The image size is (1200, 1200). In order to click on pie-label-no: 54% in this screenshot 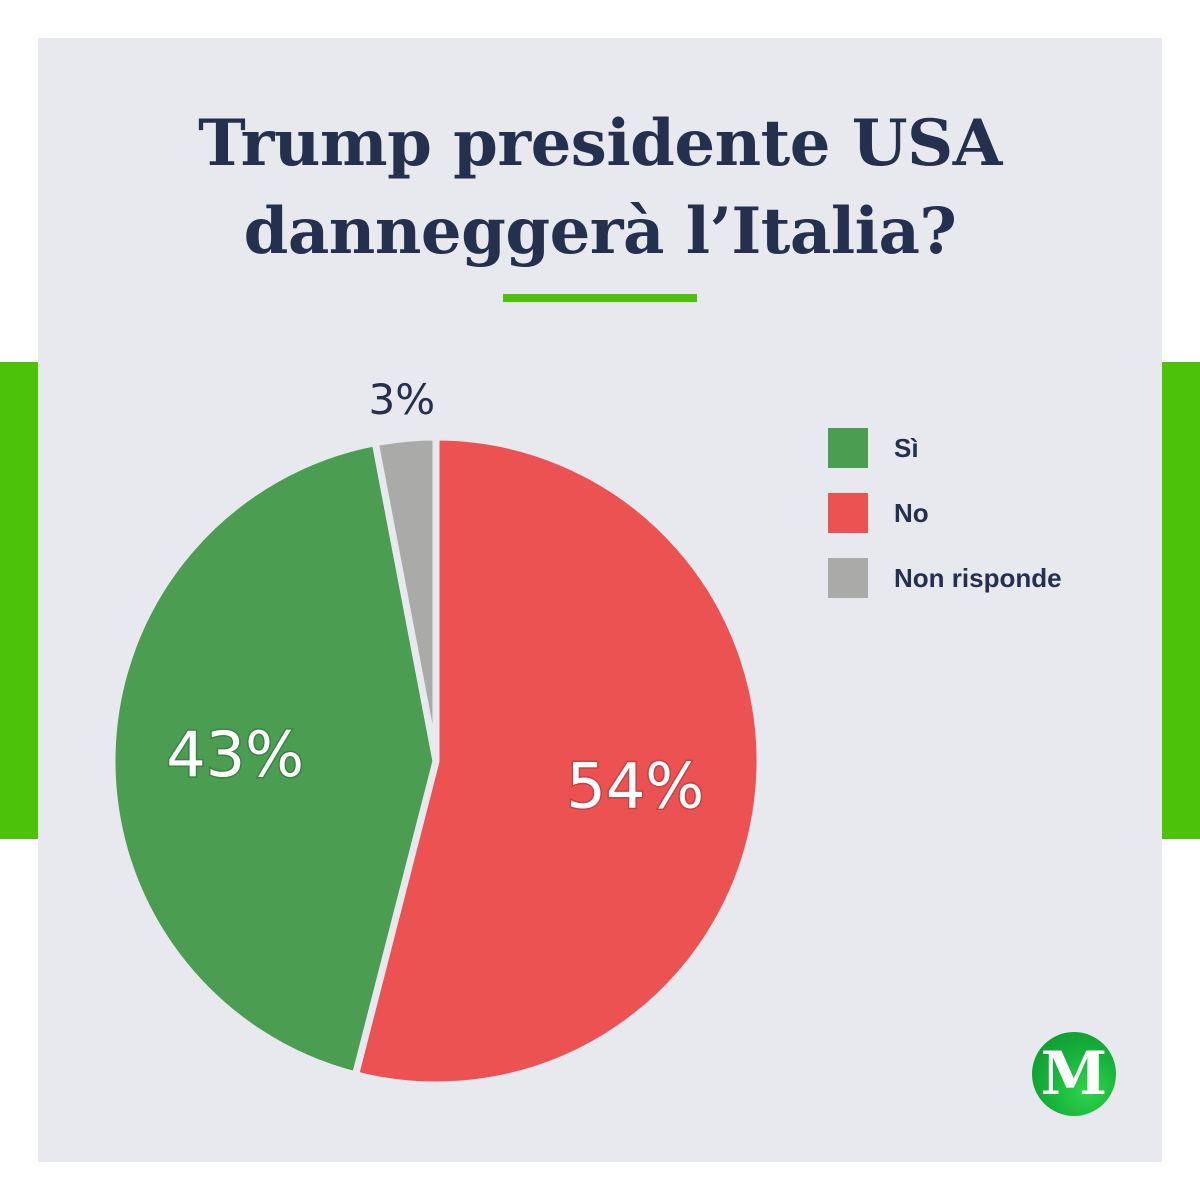, I will do `click(635, 786)`.